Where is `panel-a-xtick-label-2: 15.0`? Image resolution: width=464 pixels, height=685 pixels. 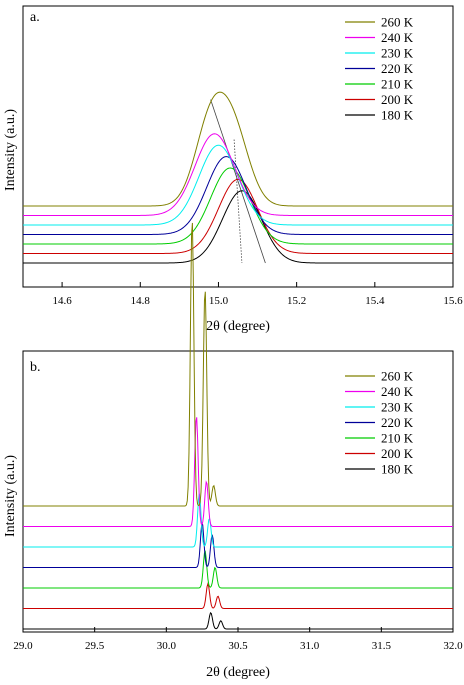
panel-a-xtick-label-2: 15.0 is located at coordinates (219, 301).